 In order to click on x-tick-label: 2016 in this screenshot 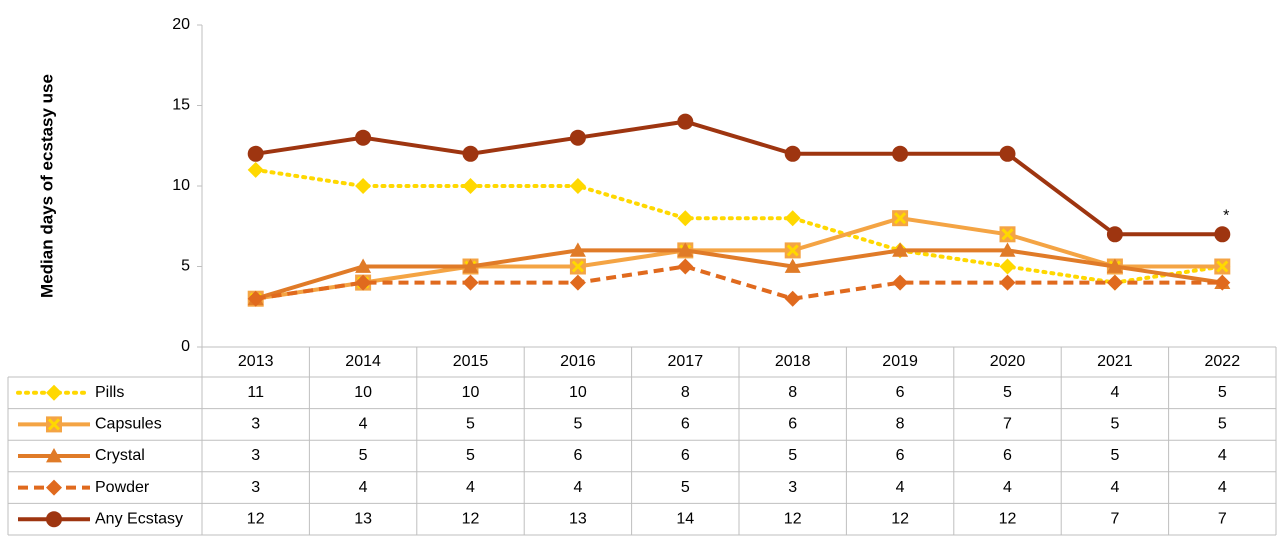, I will do `click(578, 361)`.